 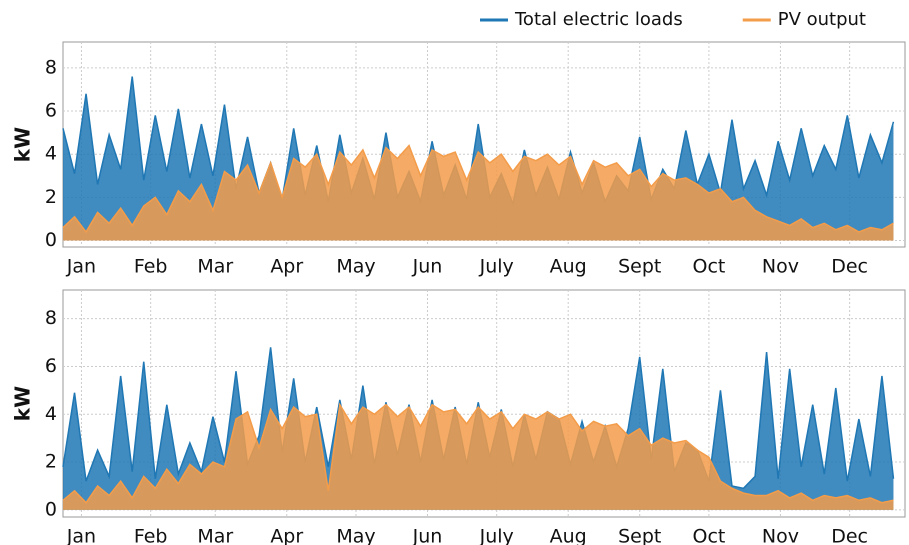 What do you see at coordinates (598, 19) in the screenshot?
I see `legend-label: Total electric loads` at bounding box center [598, 19].